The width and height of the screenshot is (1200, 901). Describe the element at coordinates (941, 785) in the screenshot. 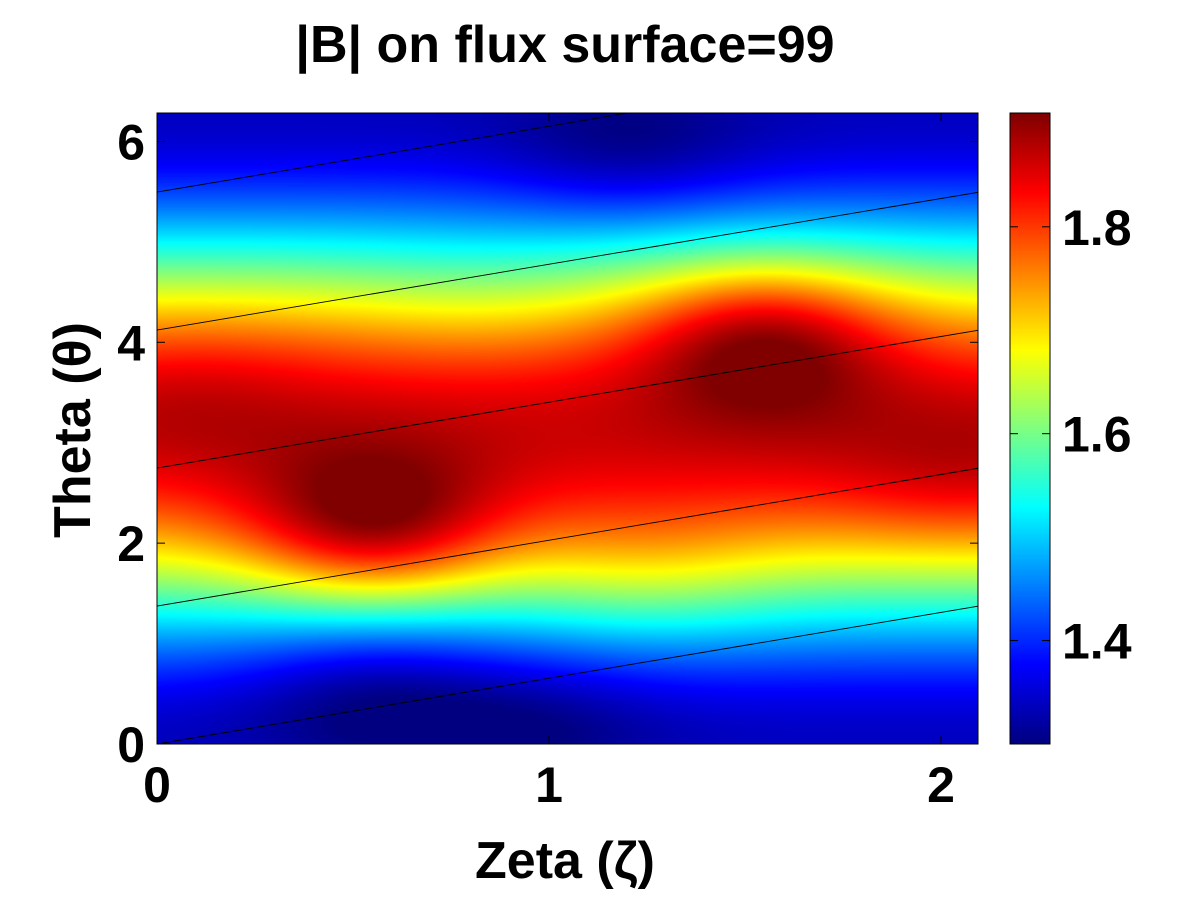

I see `x-tick-label: 2` at that location.